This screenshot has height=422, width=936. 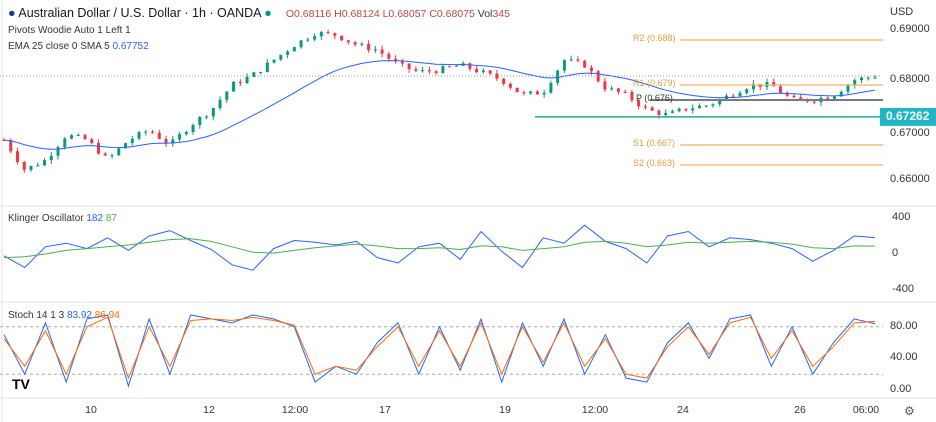 I want to click on time-tick: 17, so click(x=385, y=410).